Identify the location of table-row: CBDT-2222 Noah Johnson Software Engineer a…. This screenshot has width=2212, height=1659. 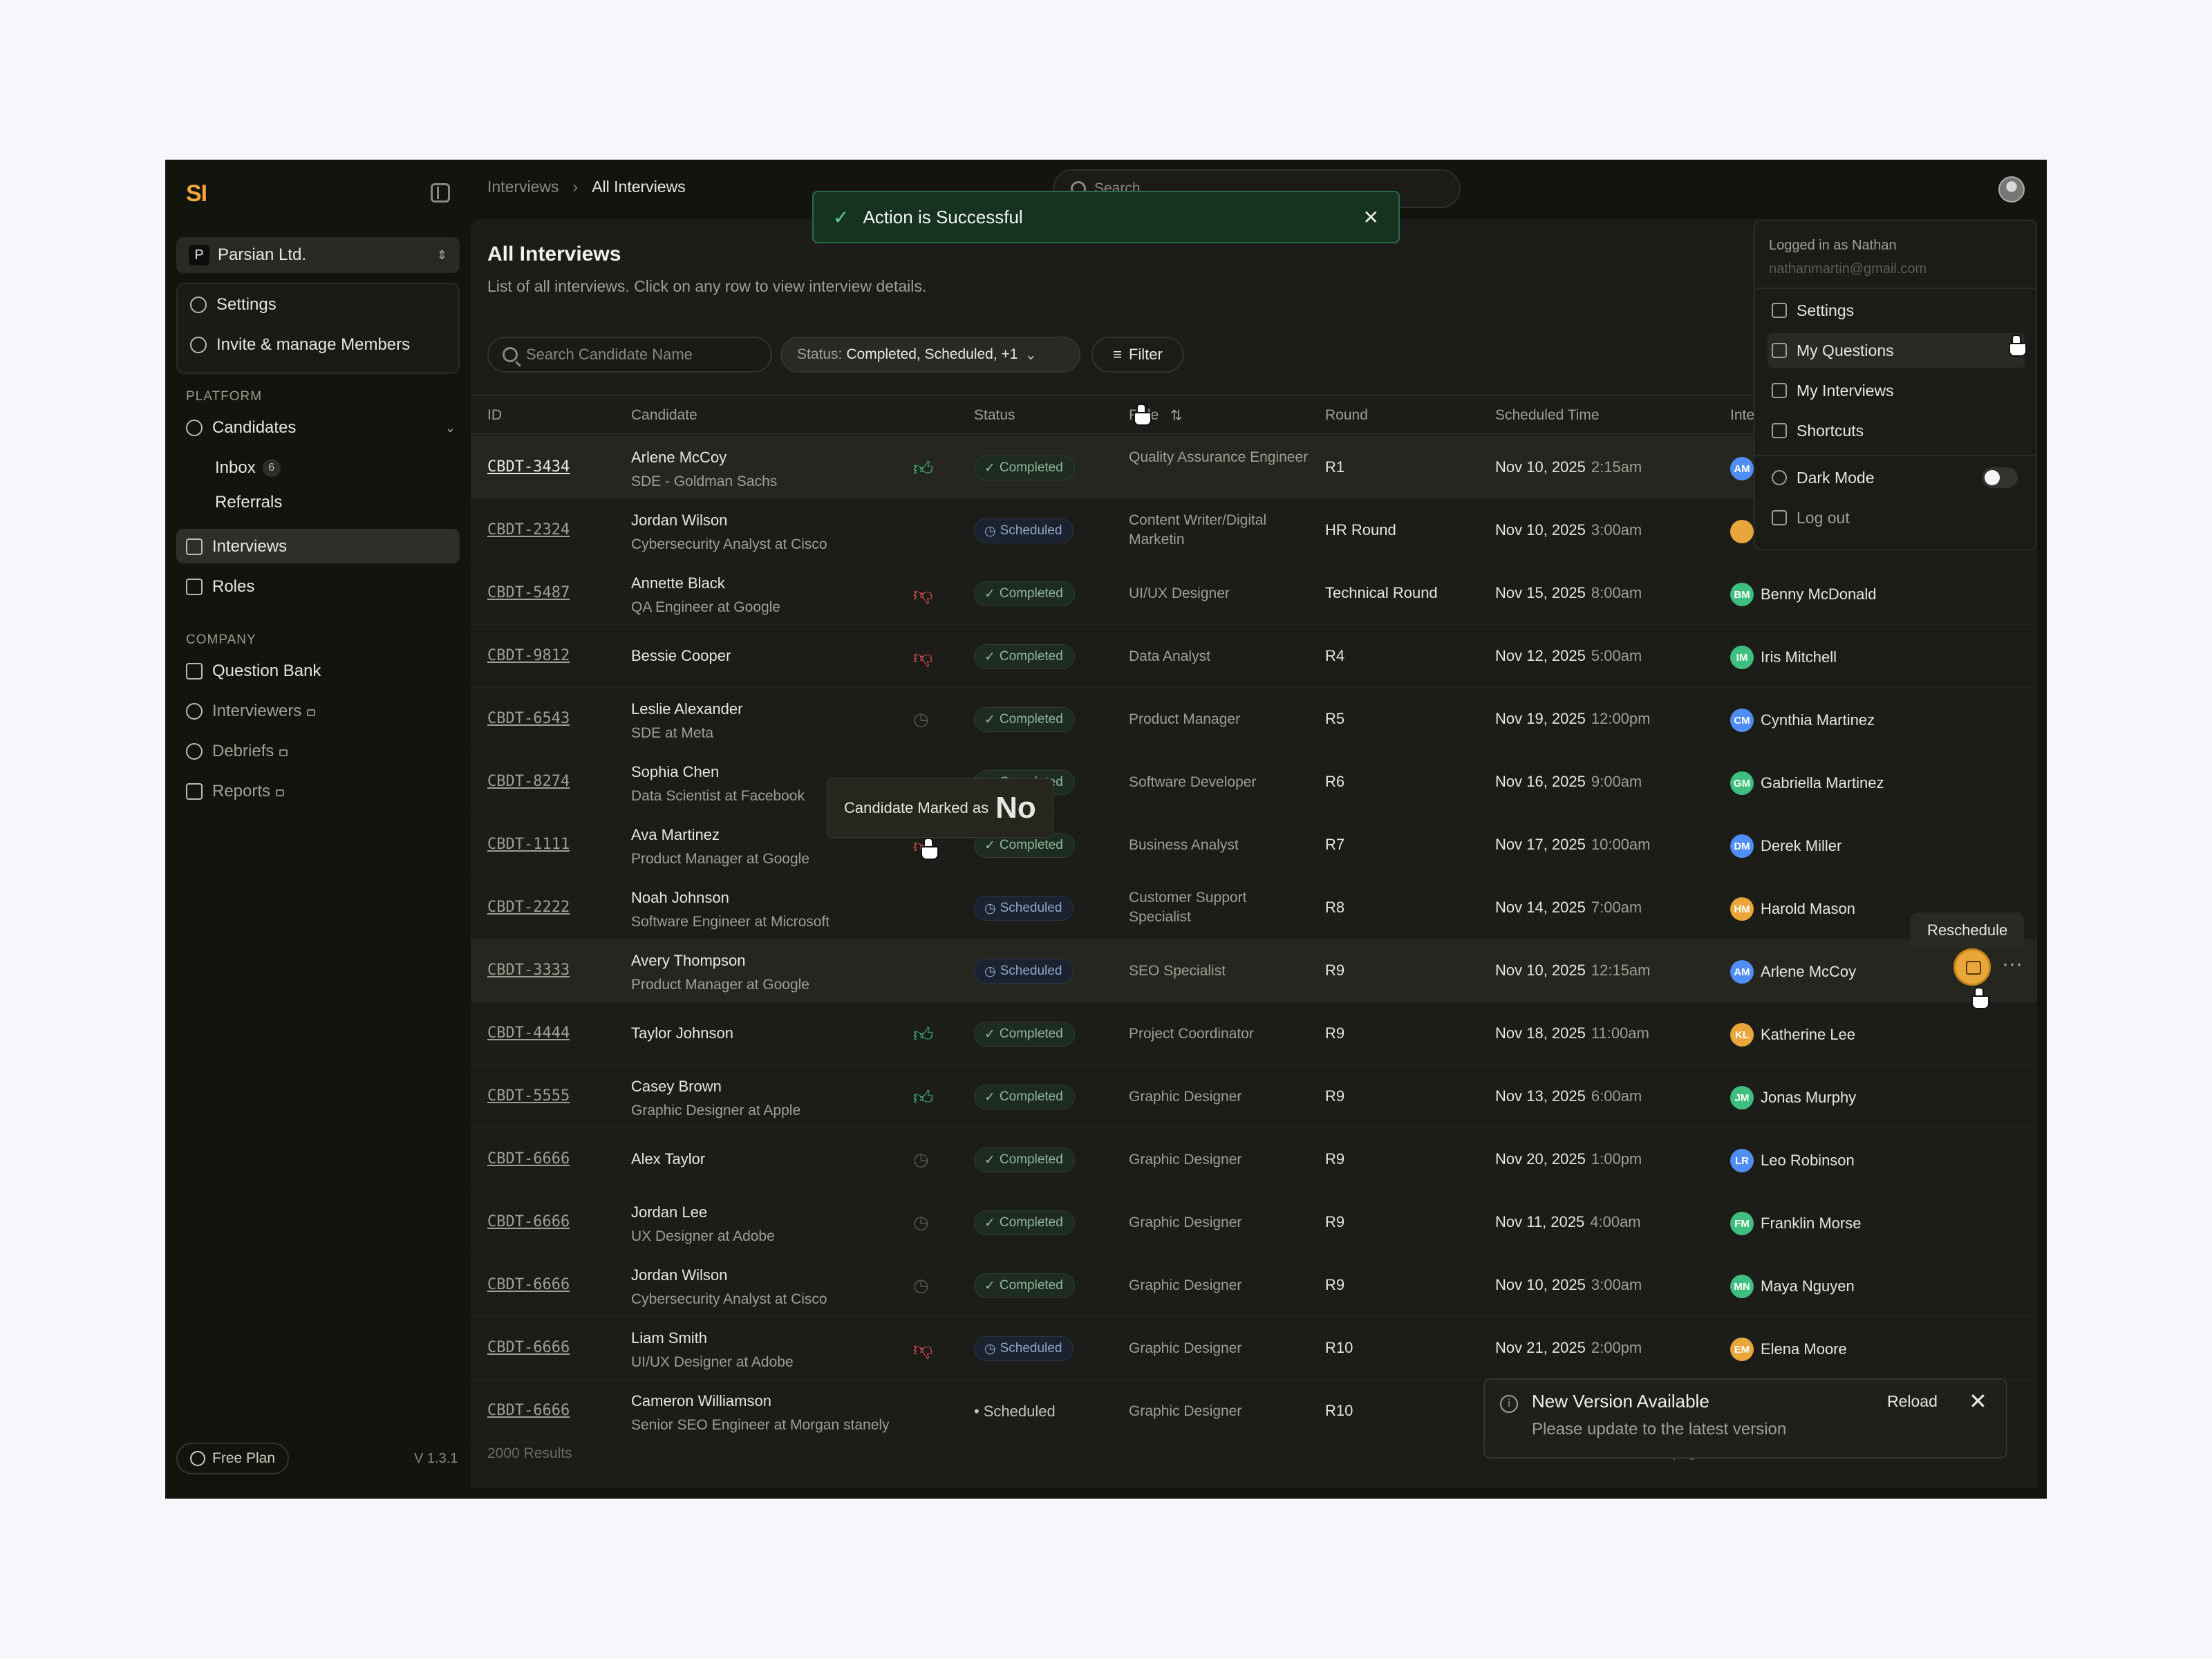
(1254, 908).